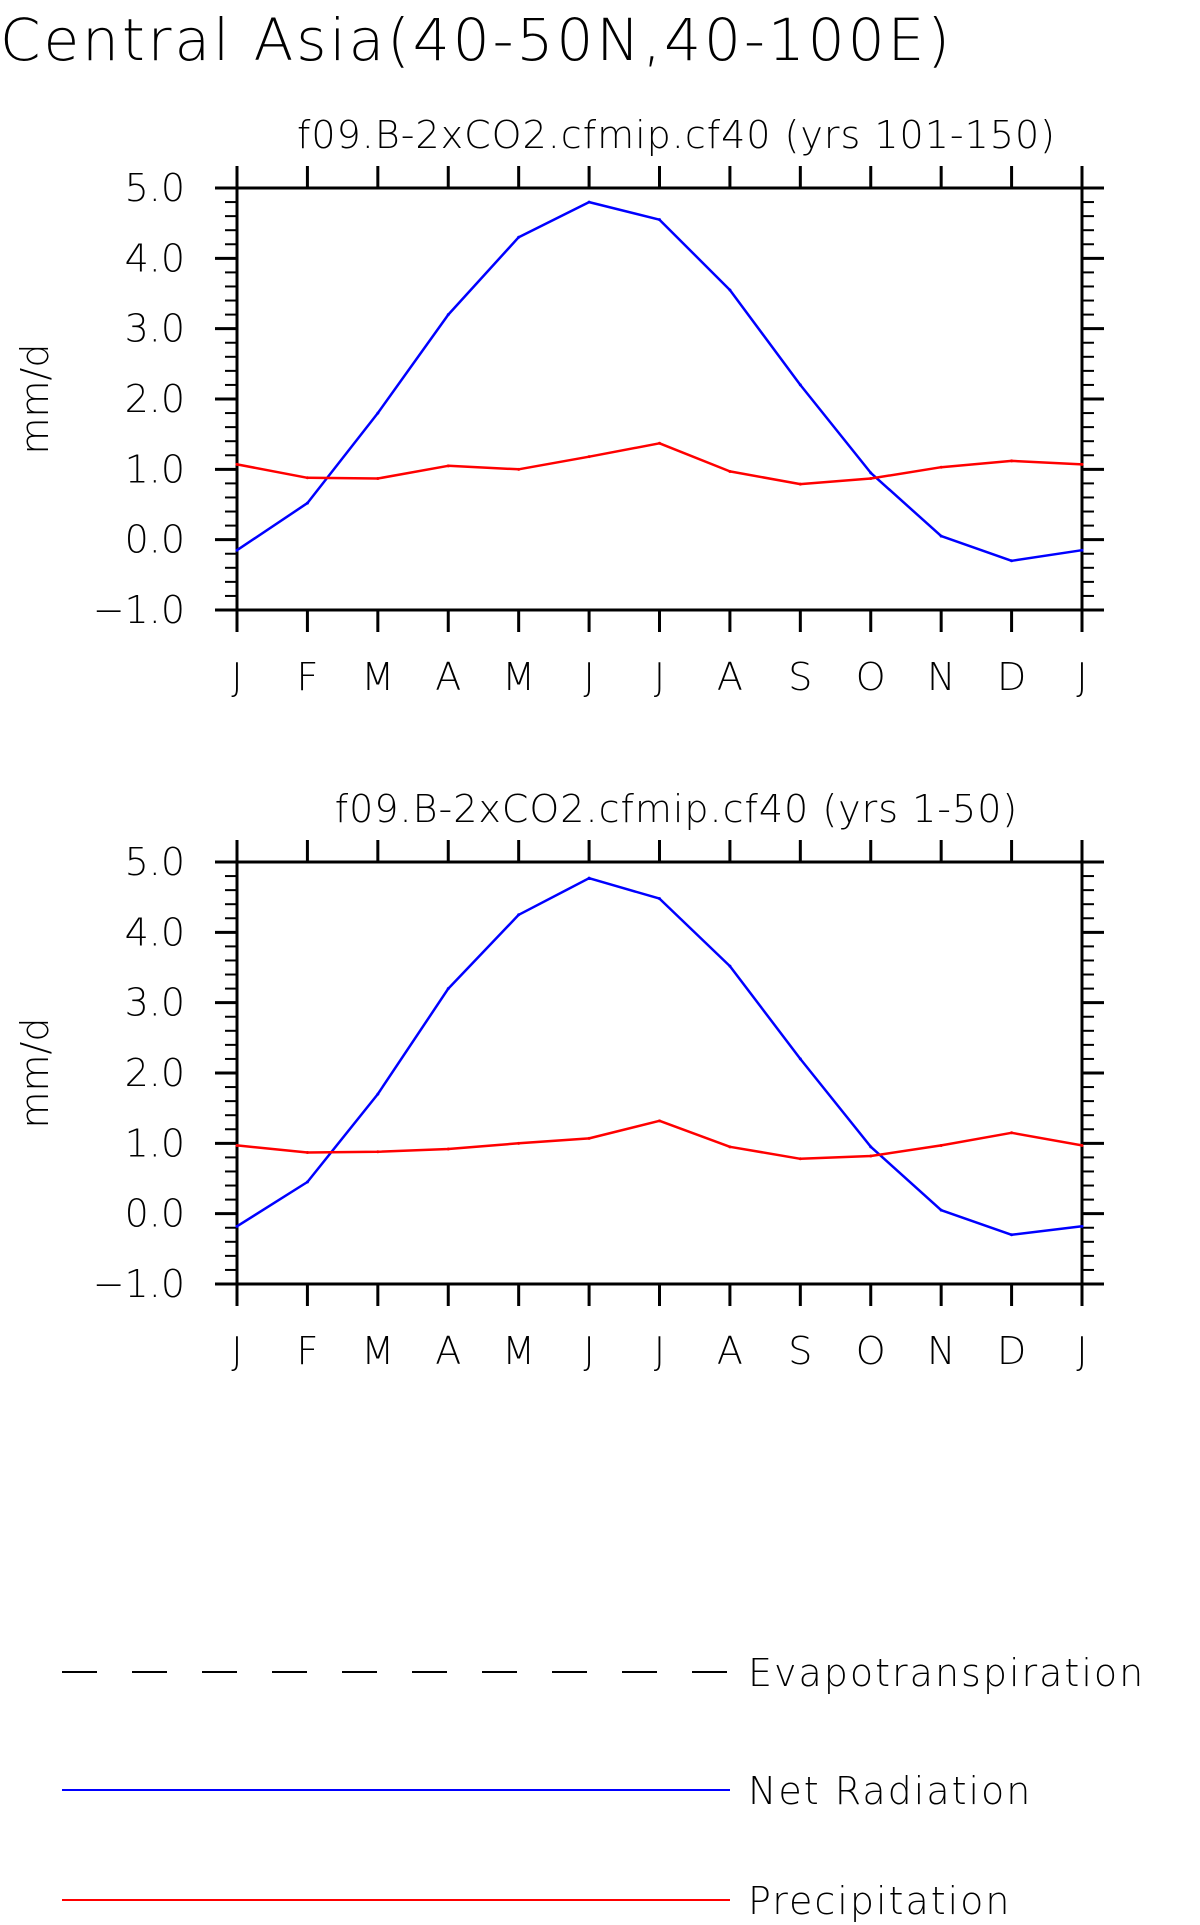 This screenshot has height=1925, width=1200. I want to click on legend-label: Evapotranspiration, so click(946, 1673).